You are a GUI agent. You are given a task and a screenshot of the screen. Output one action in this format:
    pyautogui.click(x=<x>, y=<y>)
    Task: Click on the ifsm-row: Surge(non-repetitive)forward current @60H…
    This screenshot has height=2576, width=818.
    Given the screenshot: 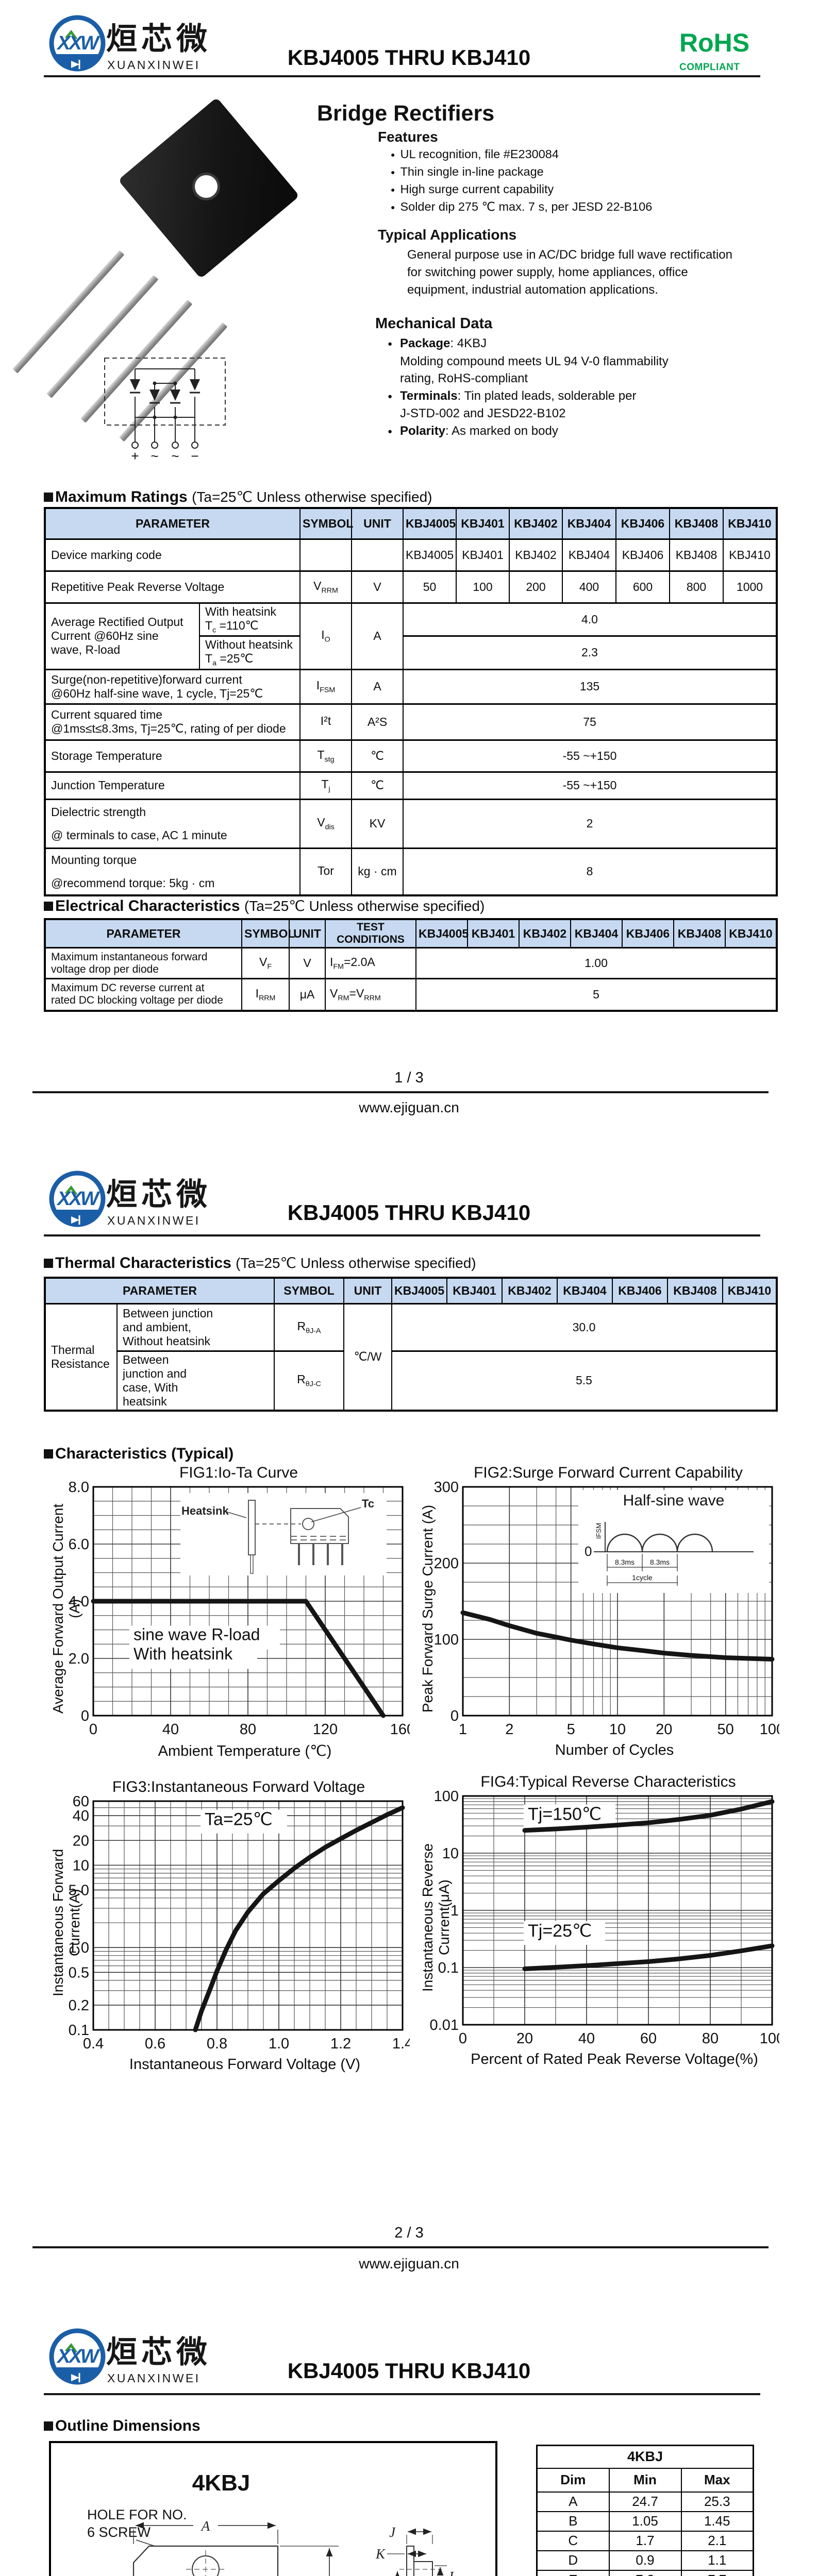 What is the action you would take?
    pyautogui.click(x=410, y=686)
    